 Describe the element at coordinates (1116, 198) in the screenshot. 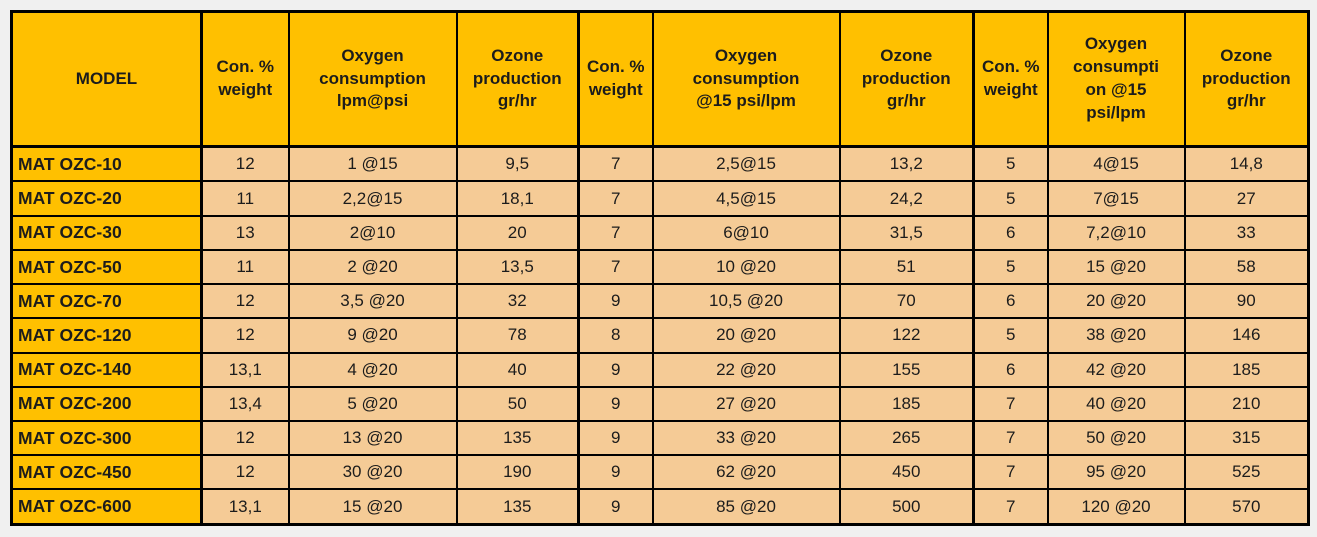

I see `value-cell: 7@15` at that location.